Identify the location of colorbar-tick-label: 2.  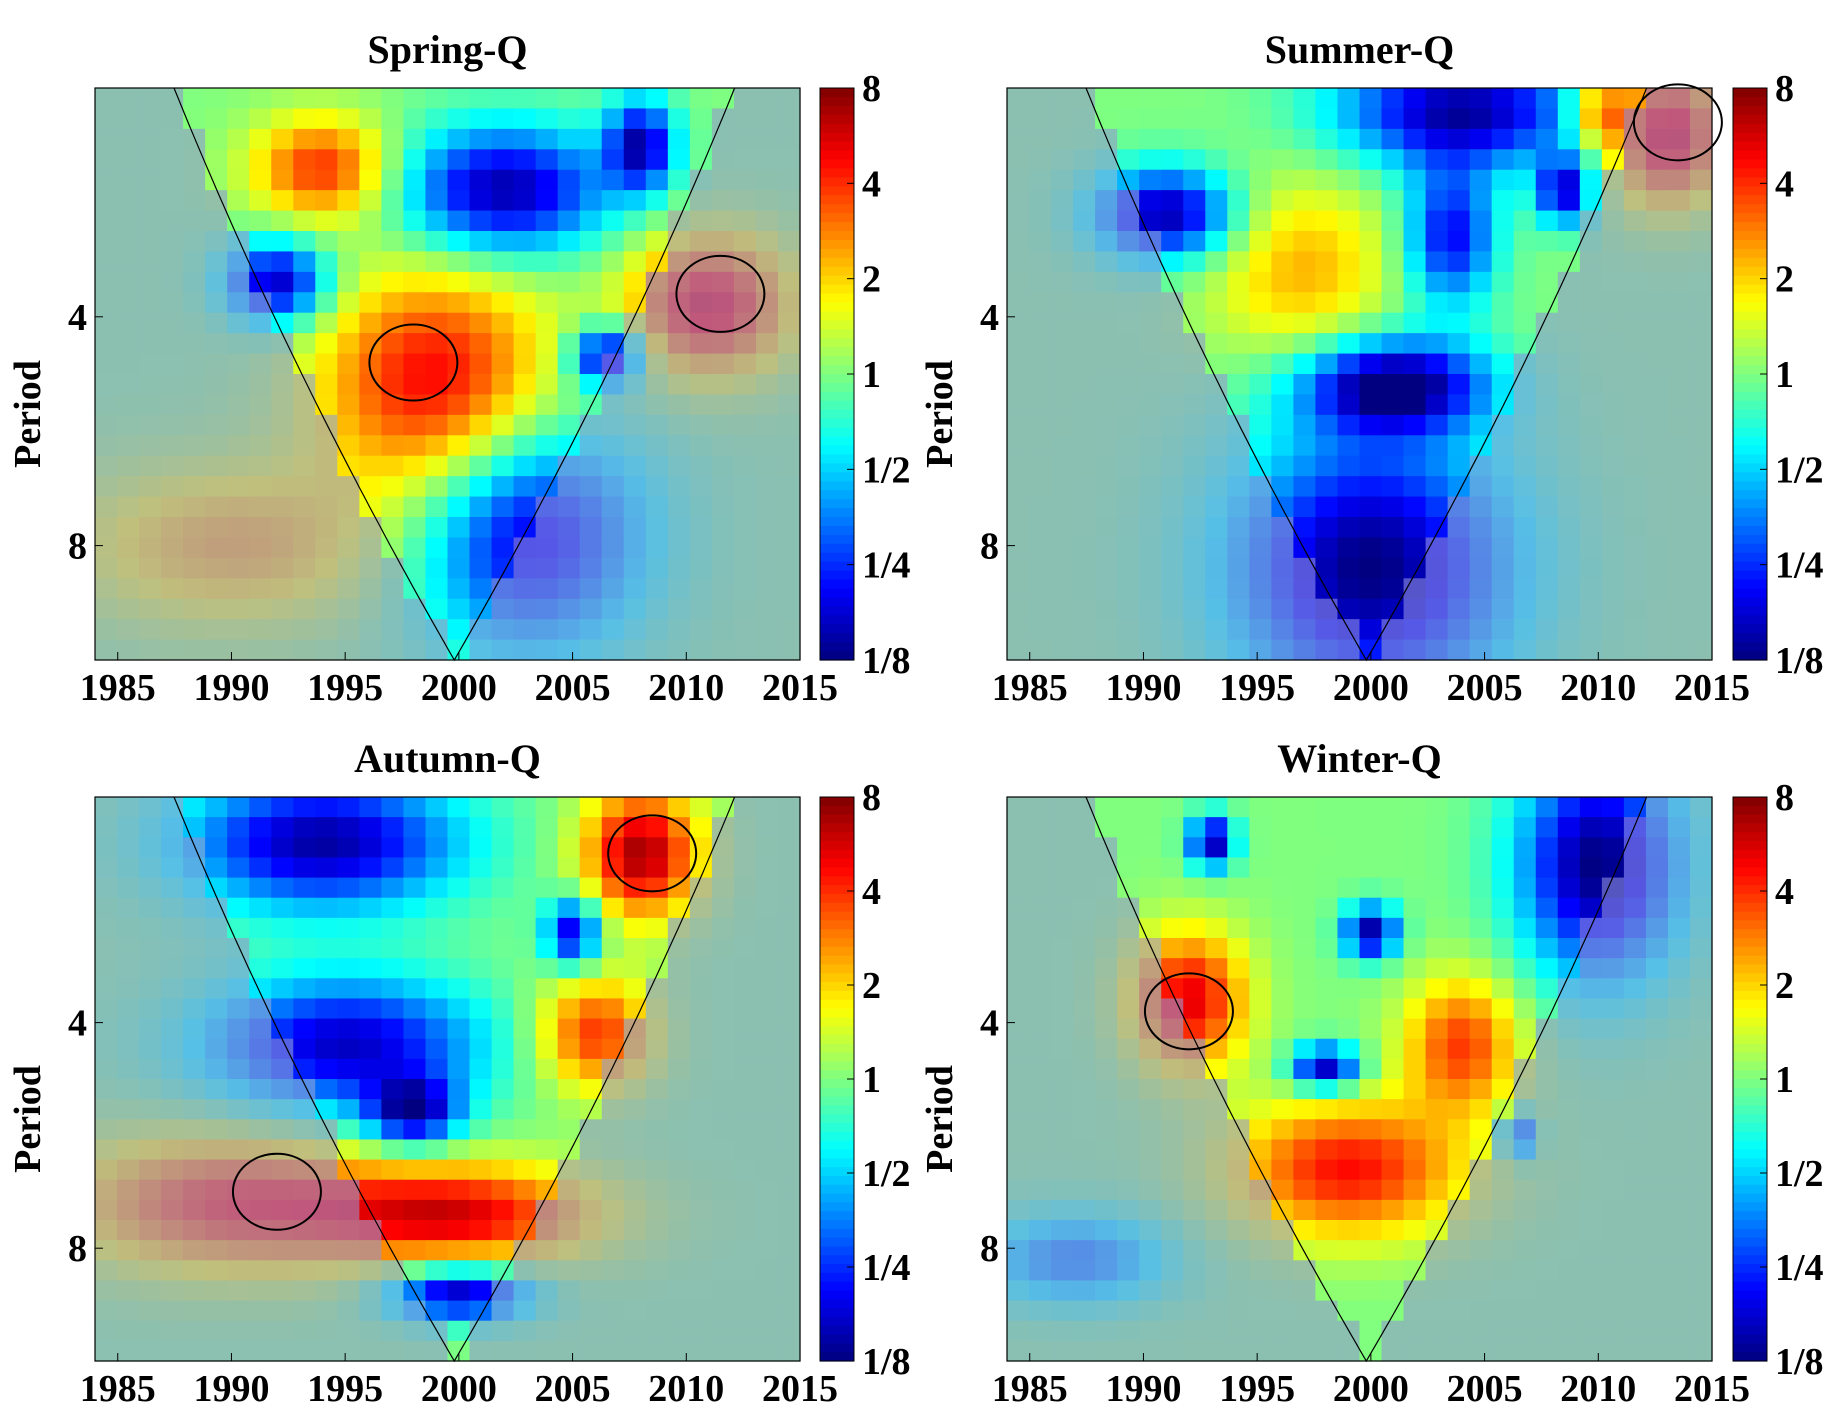
(1784, 280).